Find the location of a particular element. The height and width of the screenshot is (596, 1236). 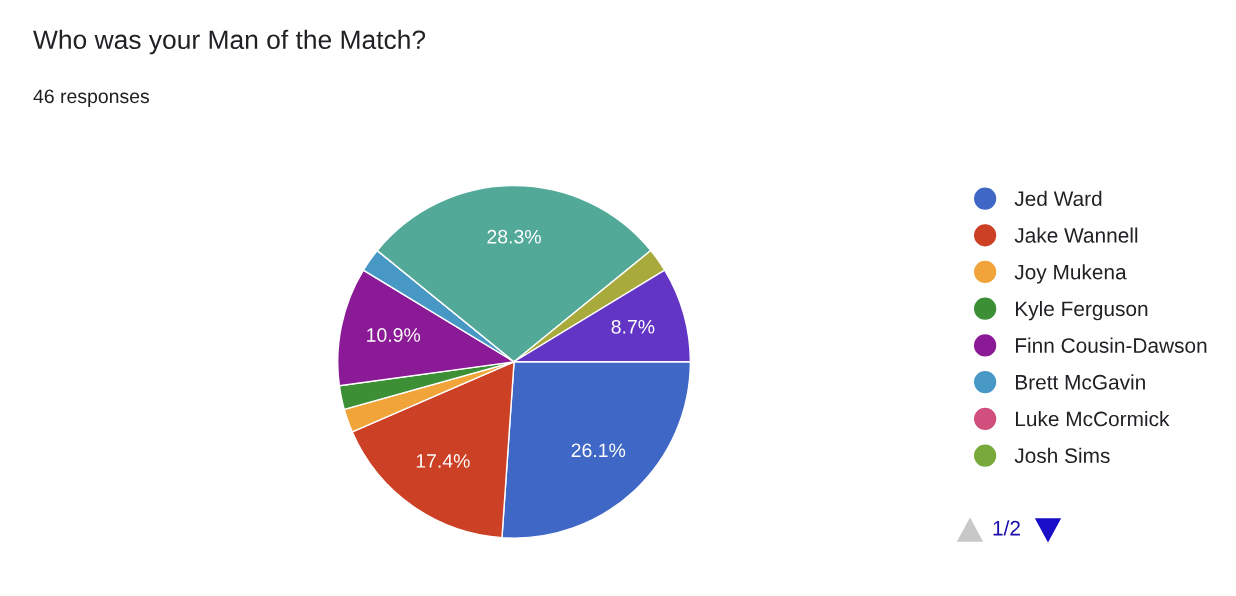

text: 1/2 is located at coordinates (1006, 528).